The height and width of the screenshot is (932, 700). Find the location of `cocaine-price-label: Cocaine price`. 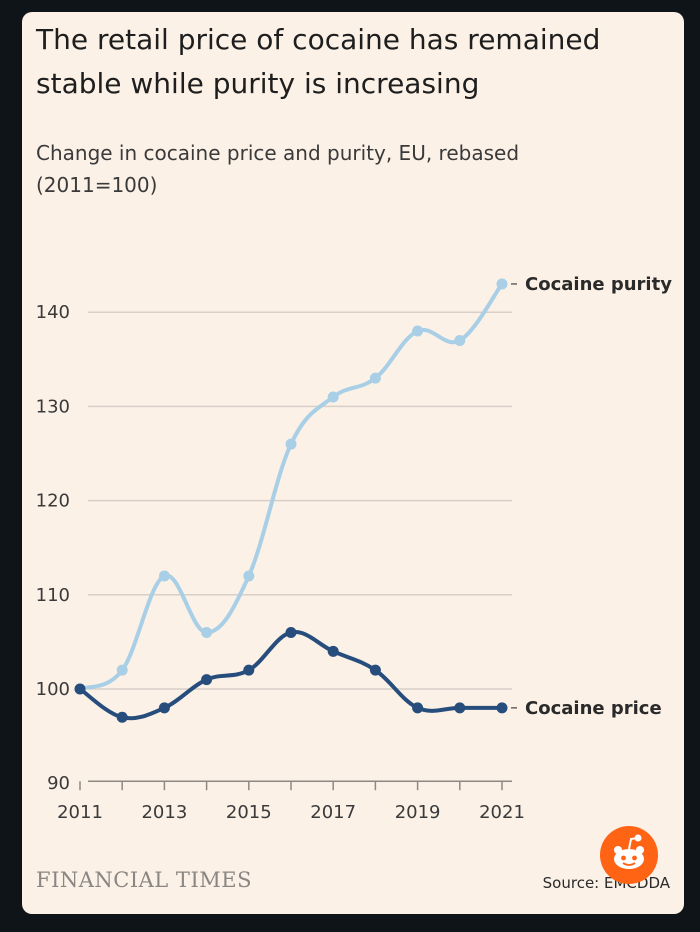

cocaine-price-label: Cocaine price is located at coordinates (593, 708).